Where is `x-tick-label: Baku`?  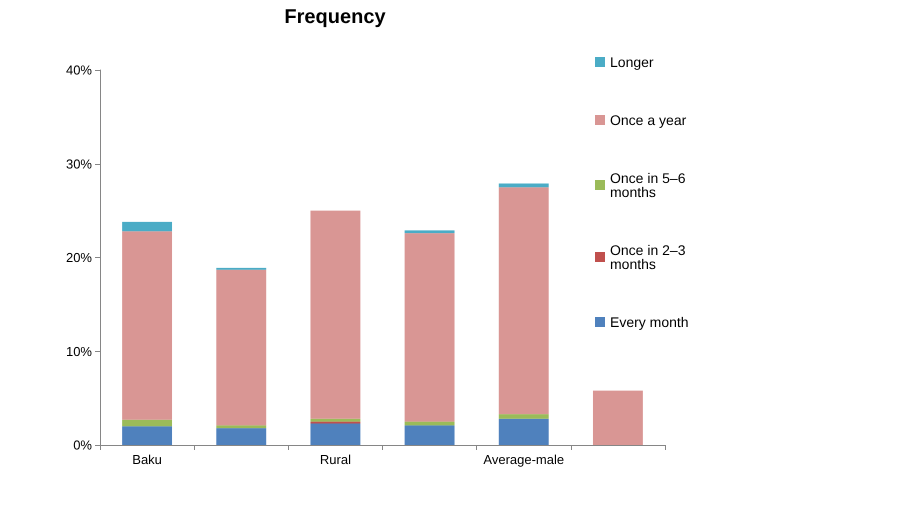 x-tick-label: Baku is located at coordinates (147, 459).